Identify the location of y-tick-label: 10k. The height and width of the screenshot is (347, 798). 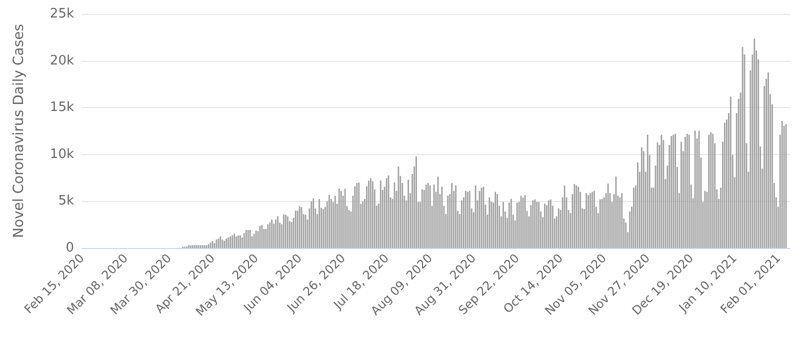
(62, 154).